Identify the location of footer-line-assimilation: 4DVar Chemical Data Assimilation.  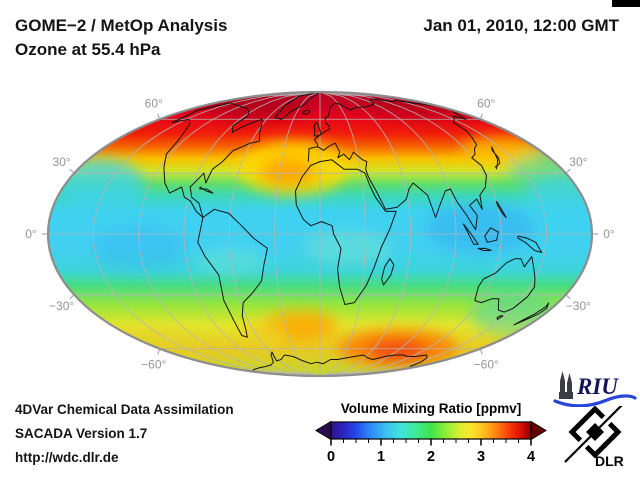
(124, 409).